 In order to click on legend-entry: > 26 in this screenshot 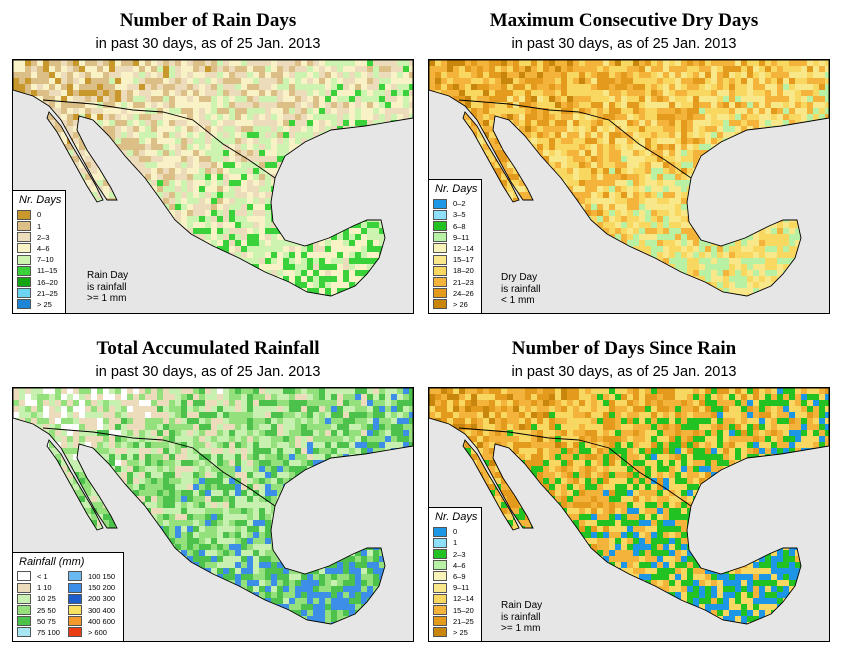, I will do `click(455, 304)`.